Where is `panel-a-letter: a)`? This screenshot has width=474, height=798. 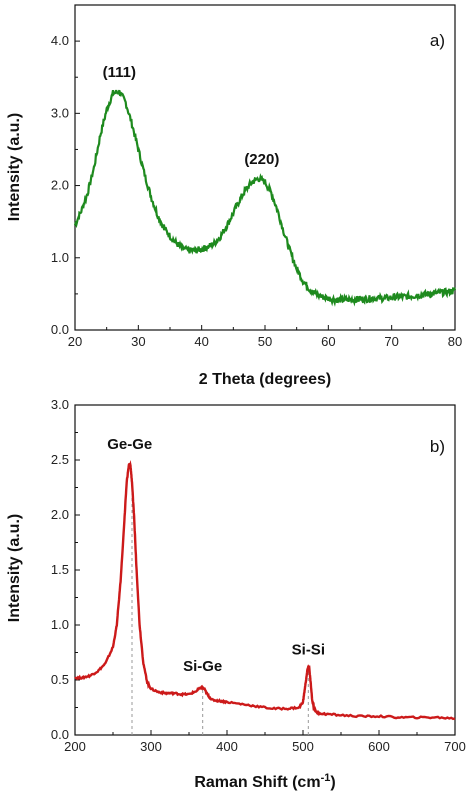
panel-a-letter: a) is located at coordinates (437, 40).